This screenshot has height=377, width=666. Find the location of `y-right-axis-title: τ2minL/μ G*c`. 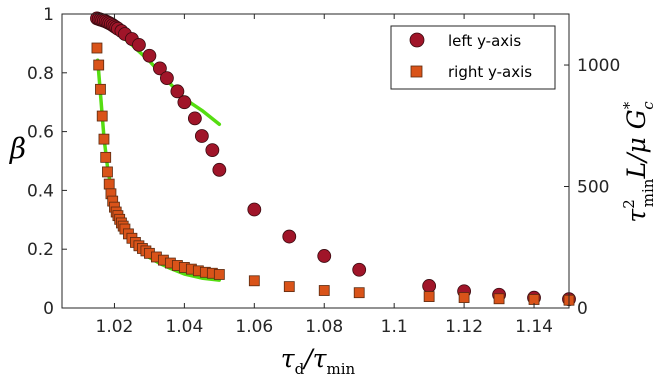

y-right-axis-title: τ2minL/μ G*c is located at coordinates (638, 162).